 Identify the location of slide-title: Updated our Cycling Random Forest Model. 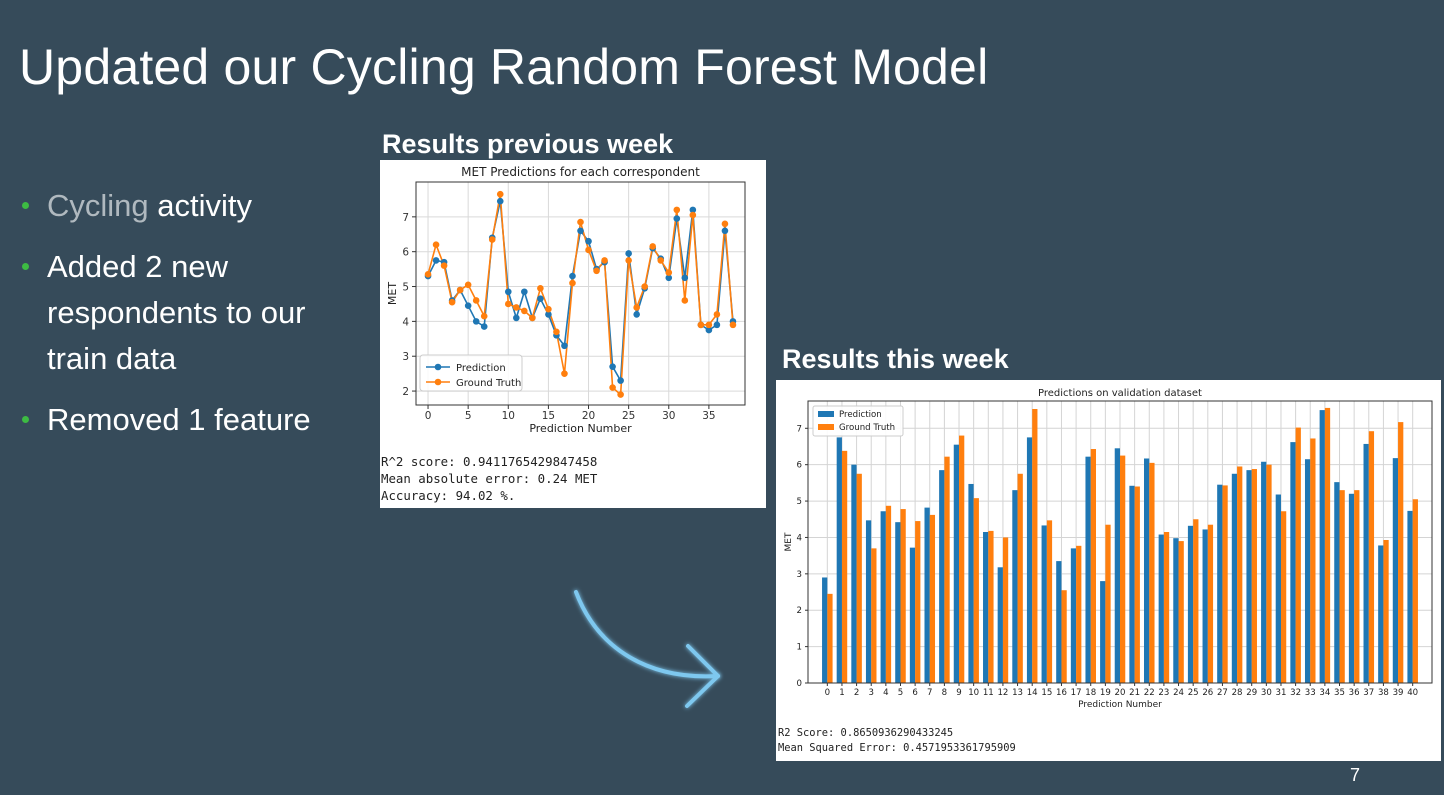
(504, 67).